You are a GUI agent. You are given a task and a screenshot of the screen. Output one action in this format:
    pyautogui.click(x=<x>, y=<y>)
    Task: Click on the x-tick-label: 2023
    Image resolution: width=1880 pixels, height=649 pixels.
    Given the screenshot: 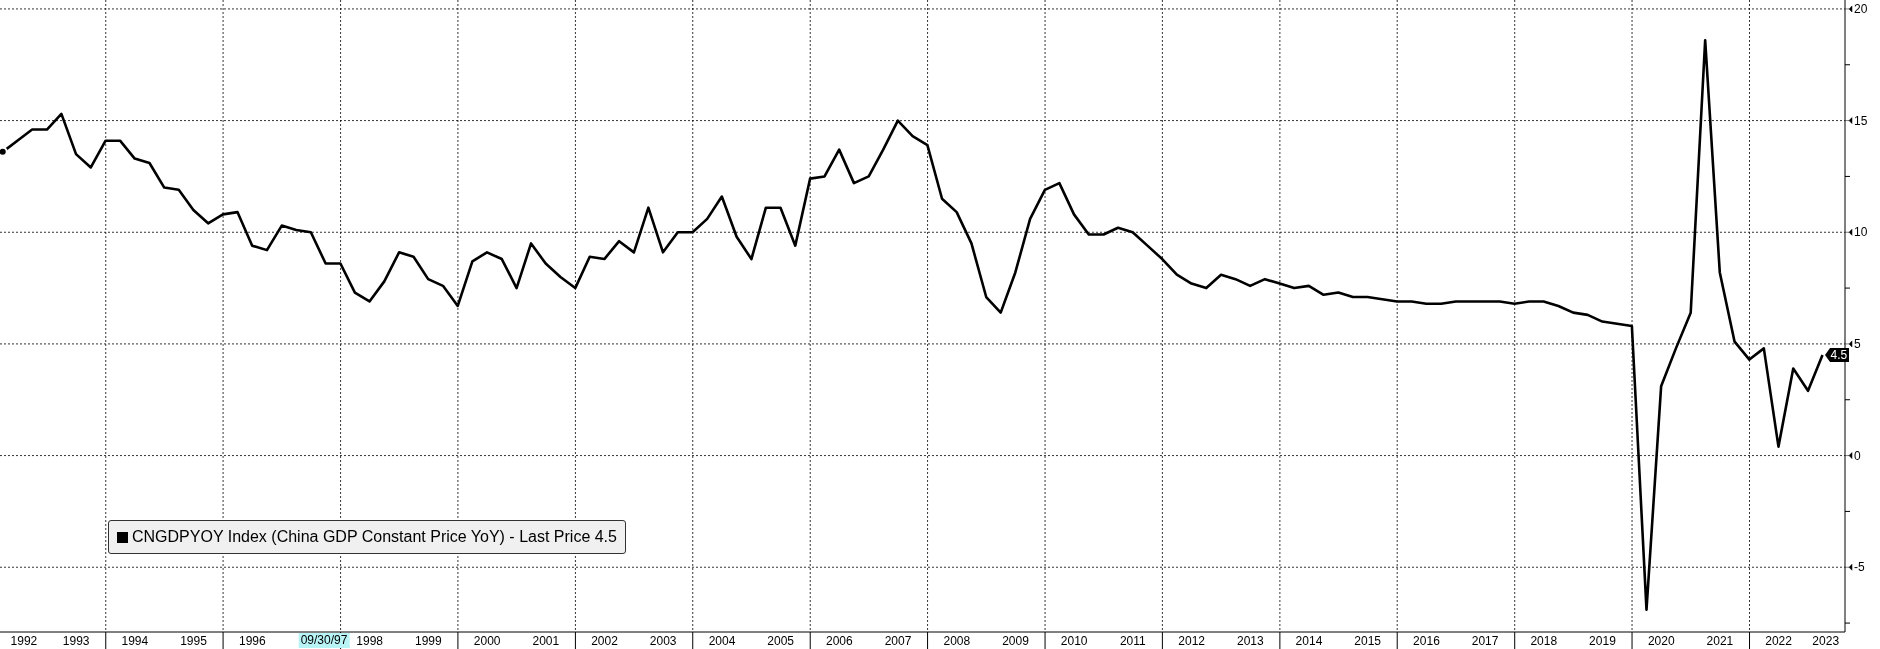 What is the action you would take?
    pyautogui.click(x=1826, y=641)
    